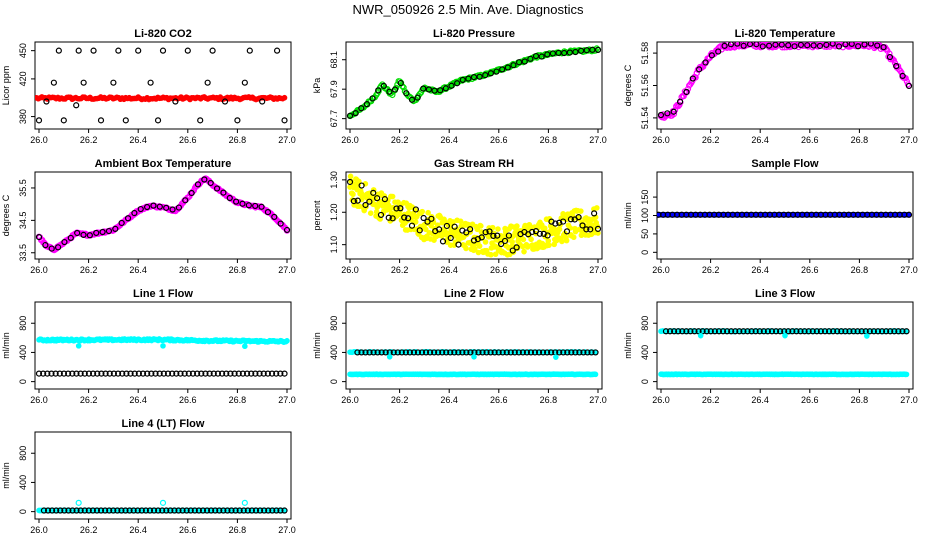  Describe the element at coordinates (23, 511) in the screenshot. I see `y-tick-label: 0` at that location.